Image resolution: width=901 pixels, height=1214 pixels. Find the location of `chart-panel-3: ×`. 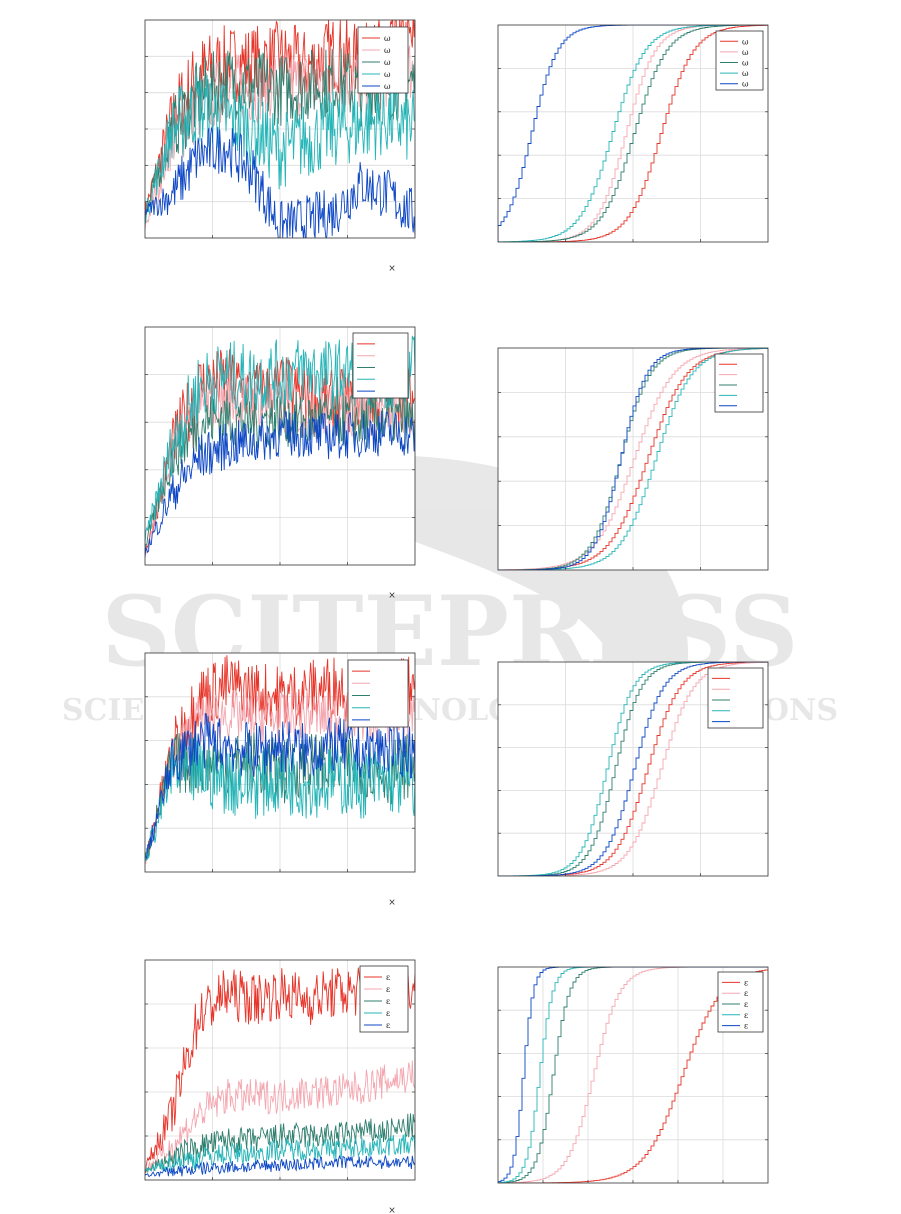

chart-panel-3: × is located at coordinates (280, 463).